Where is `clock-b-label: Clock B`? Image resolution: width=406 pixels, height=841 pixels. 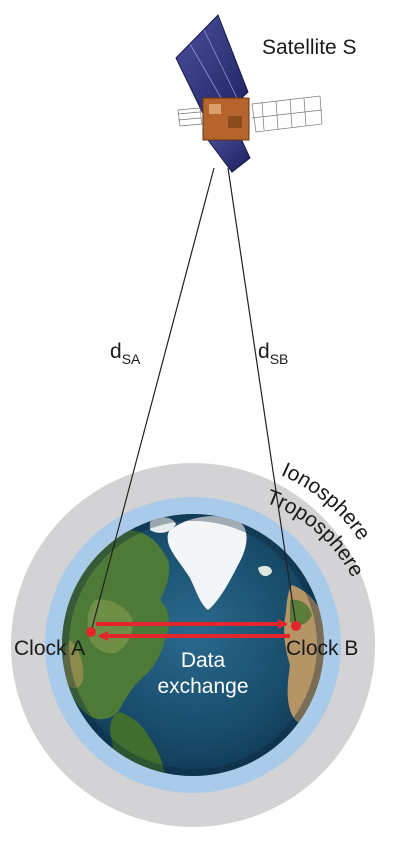
clock-b-label: Clock B is located at coordinates (322, 648).